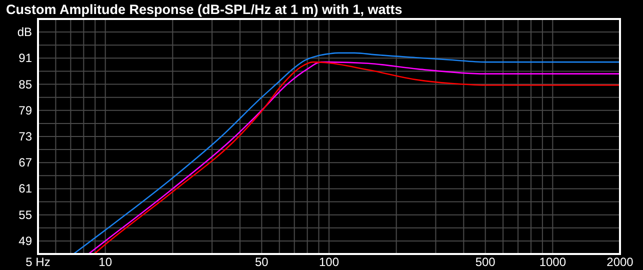  Describe the element at coordinates (25, 163) in the screenshot. I see `y-tick-label: 67` at that location.